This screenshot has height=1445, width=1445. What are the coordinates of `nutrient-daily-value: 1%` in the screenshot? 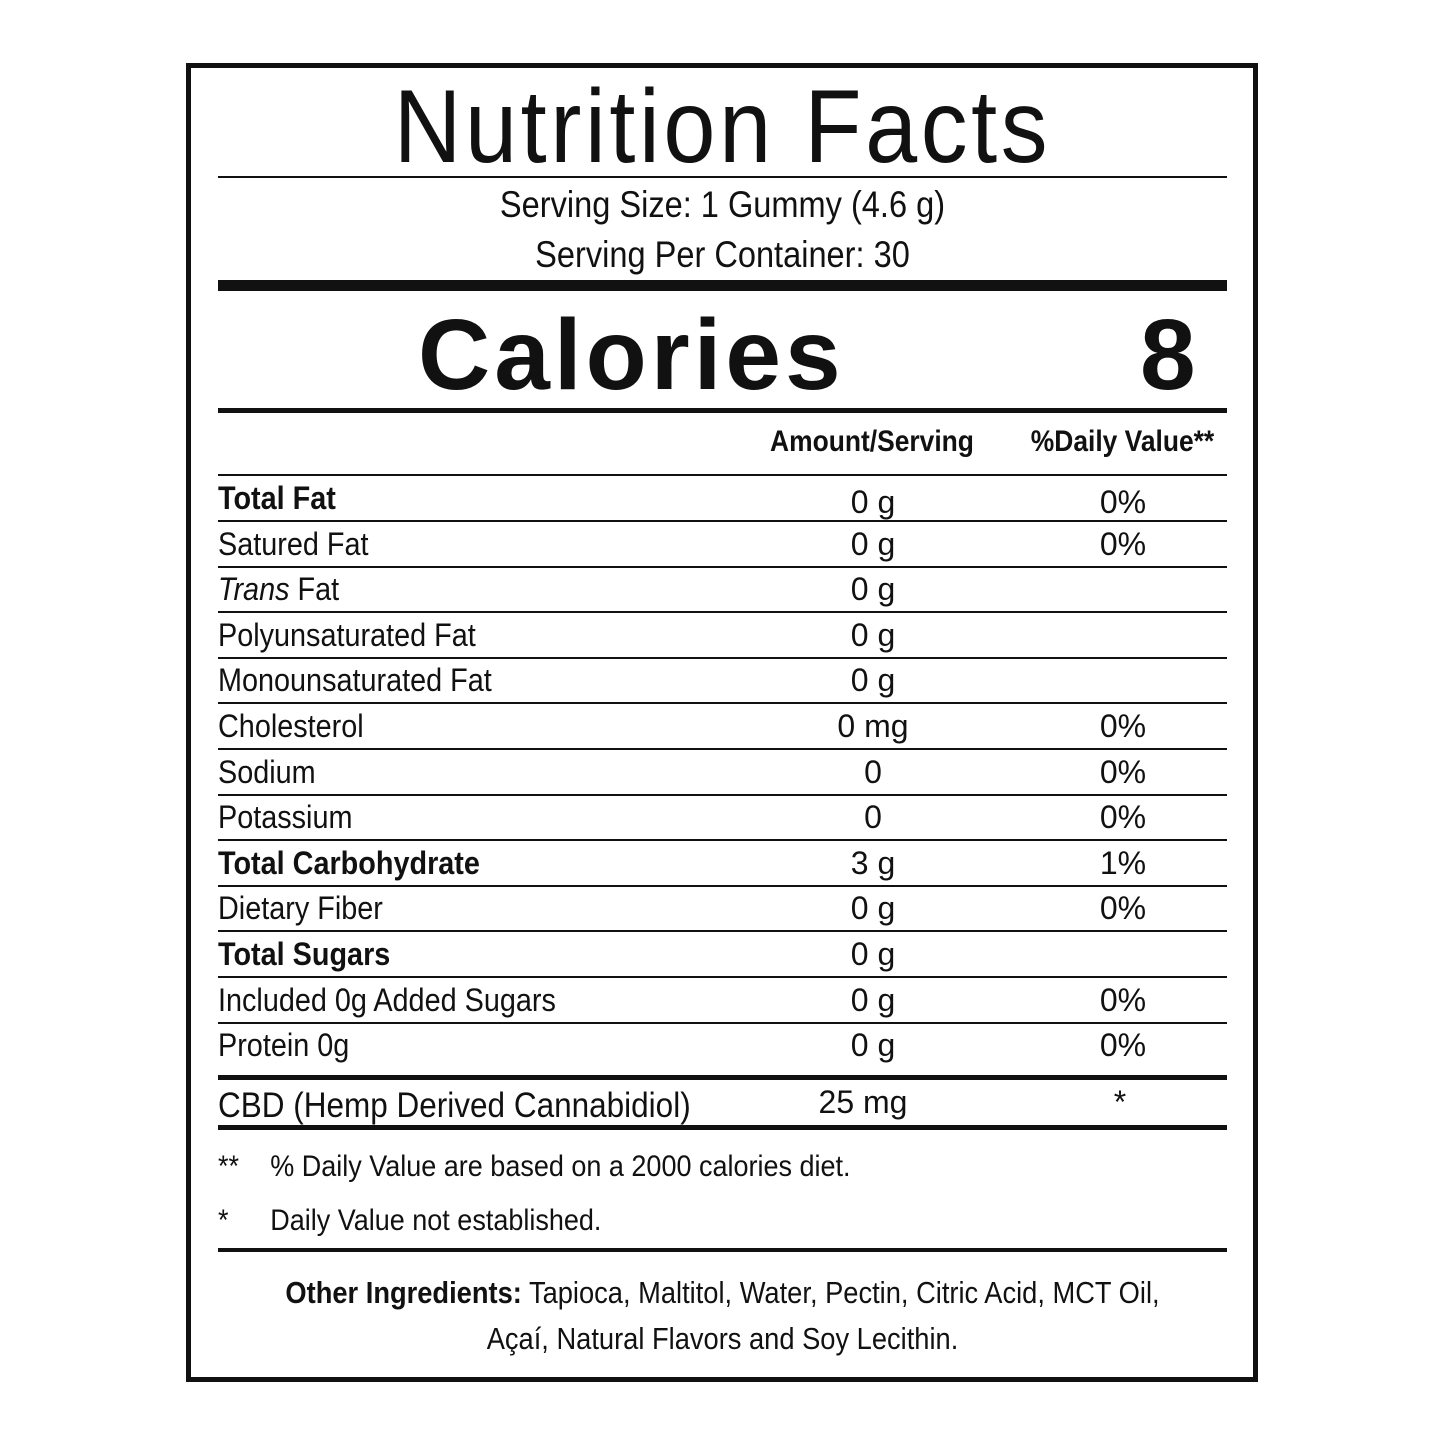 It's located at (1123, 862).